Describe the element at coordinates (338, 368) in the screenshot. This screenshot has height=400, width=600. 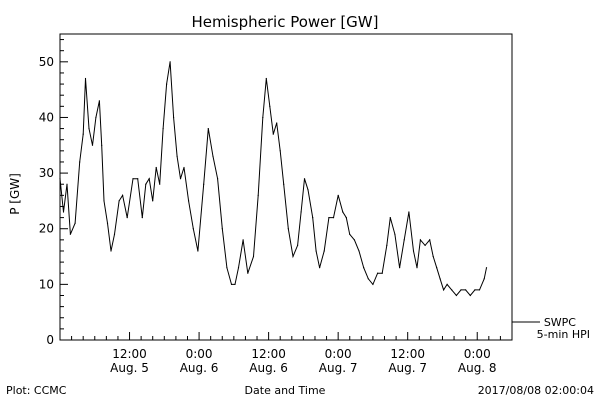
I see `x-tick-date-label: Aug. 7` at that location.